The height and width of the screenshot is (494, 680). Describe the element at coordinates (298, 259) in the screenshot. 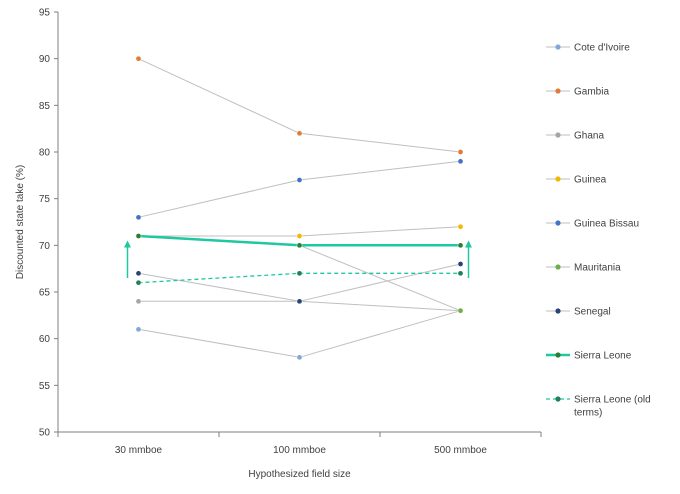

I see `annotation-layer` at that location.